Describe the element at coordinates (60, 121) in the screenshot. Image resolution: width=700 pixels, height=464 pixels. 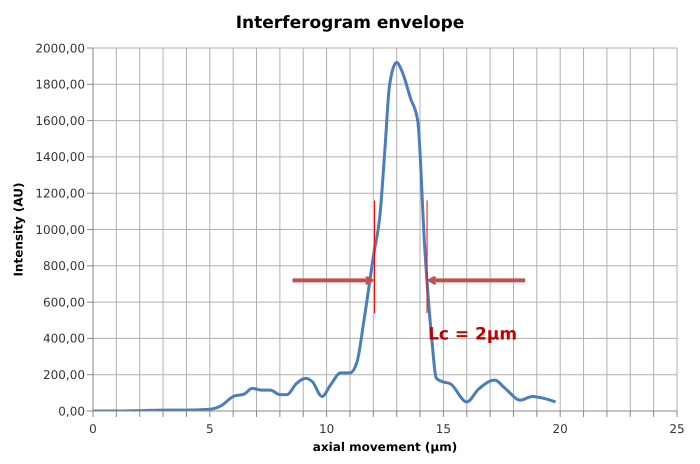
I see `y-tick-label: 1600,00` at that location.